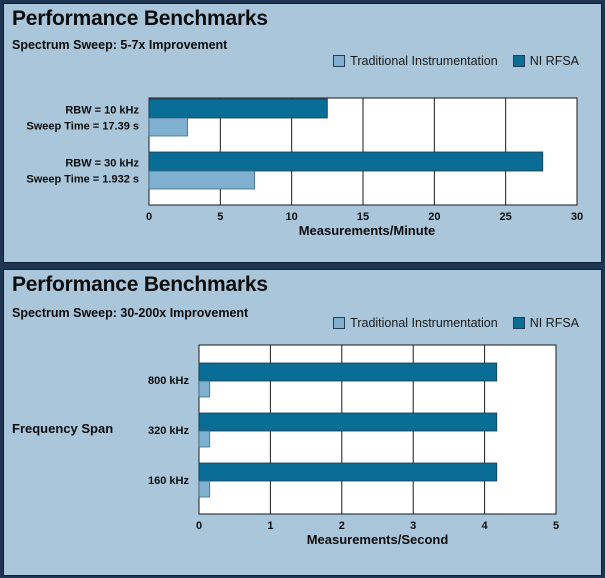  What do you see at coordinates (82, 127) in the screenshot?
I see `category-label: Sweep Time = 17.39 s` at bounding box center [82, 127].